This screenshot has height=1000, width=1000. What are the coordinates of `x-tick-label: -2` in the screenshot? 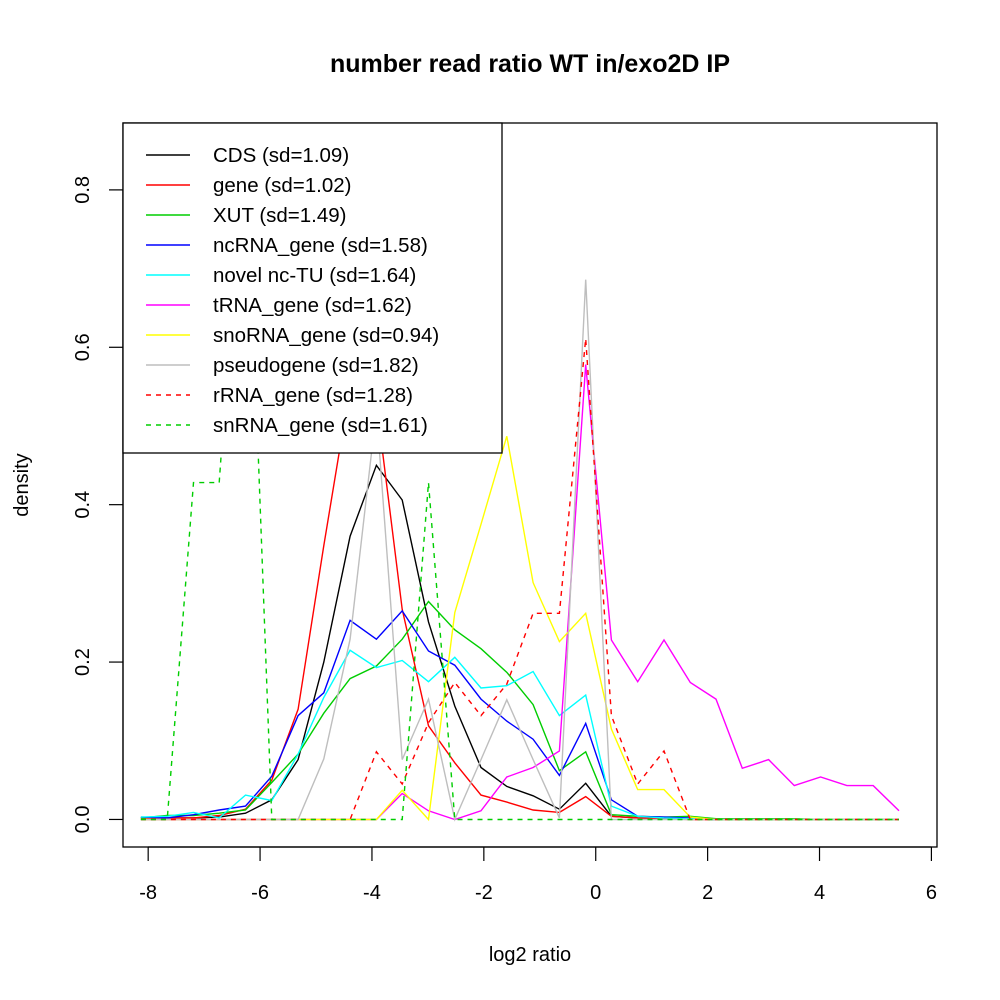 It's located at (484, 893).